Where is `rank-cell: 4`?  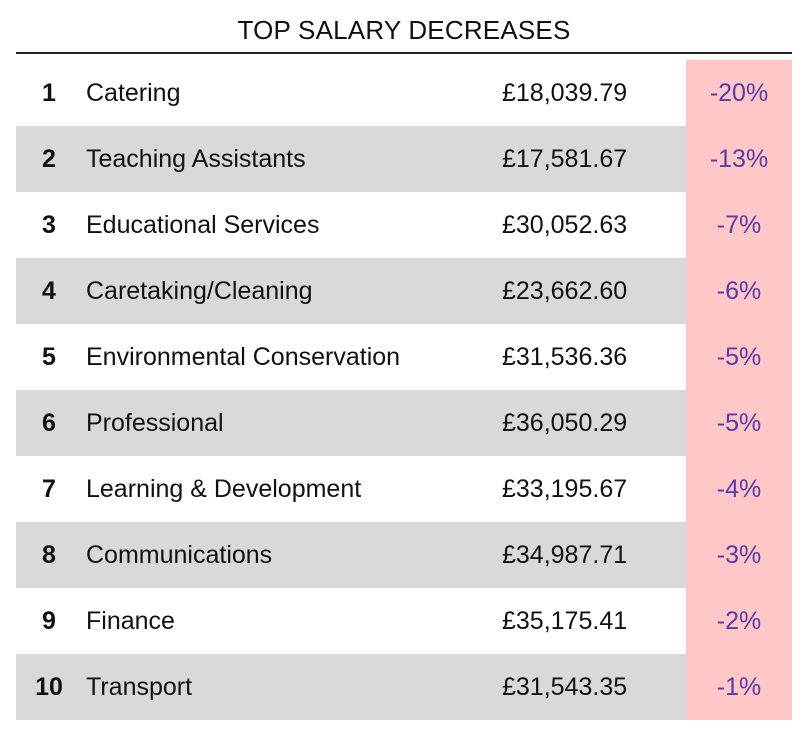 rank-cell: 4 is located at coordinates (49, 291).